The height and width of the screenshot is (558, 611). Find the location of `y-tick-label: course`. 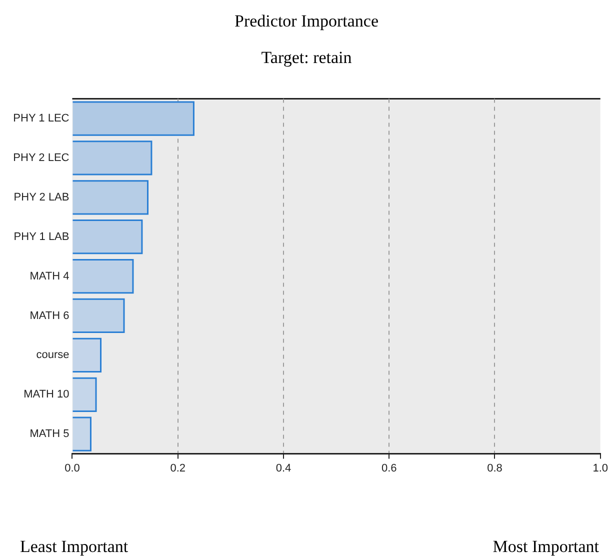

y-tick-label: course is located at coordinates (53, 355).